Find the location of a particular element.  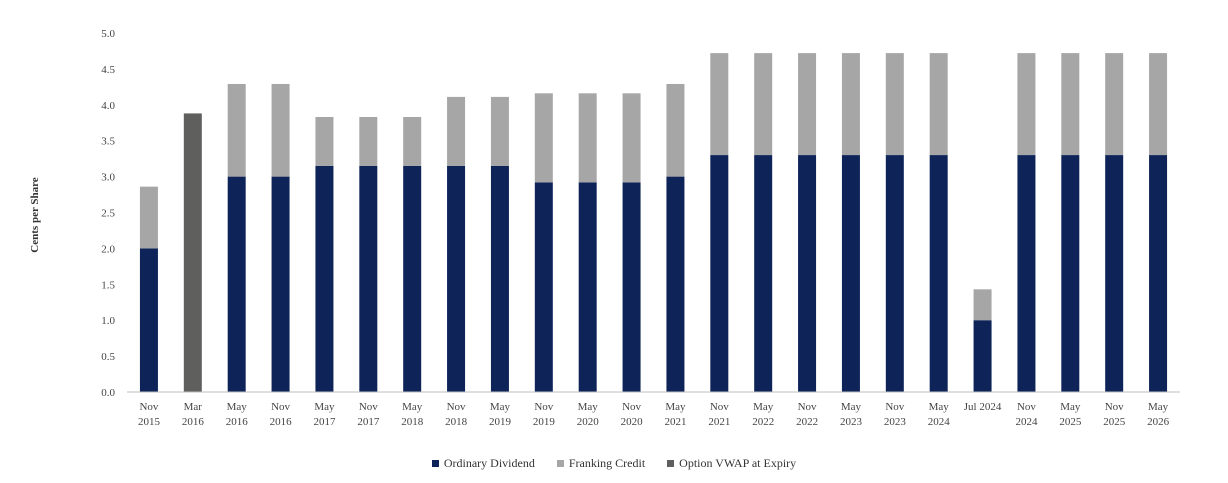

legend-item: Franking Credit is located at coordinates (601, 463).